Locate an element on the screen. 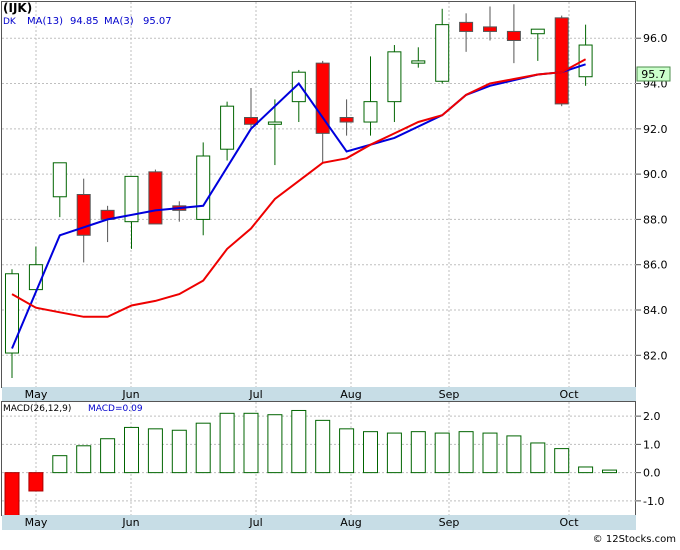  macd-value-label: MACD=0.09 is located at coordinates (115, 409).